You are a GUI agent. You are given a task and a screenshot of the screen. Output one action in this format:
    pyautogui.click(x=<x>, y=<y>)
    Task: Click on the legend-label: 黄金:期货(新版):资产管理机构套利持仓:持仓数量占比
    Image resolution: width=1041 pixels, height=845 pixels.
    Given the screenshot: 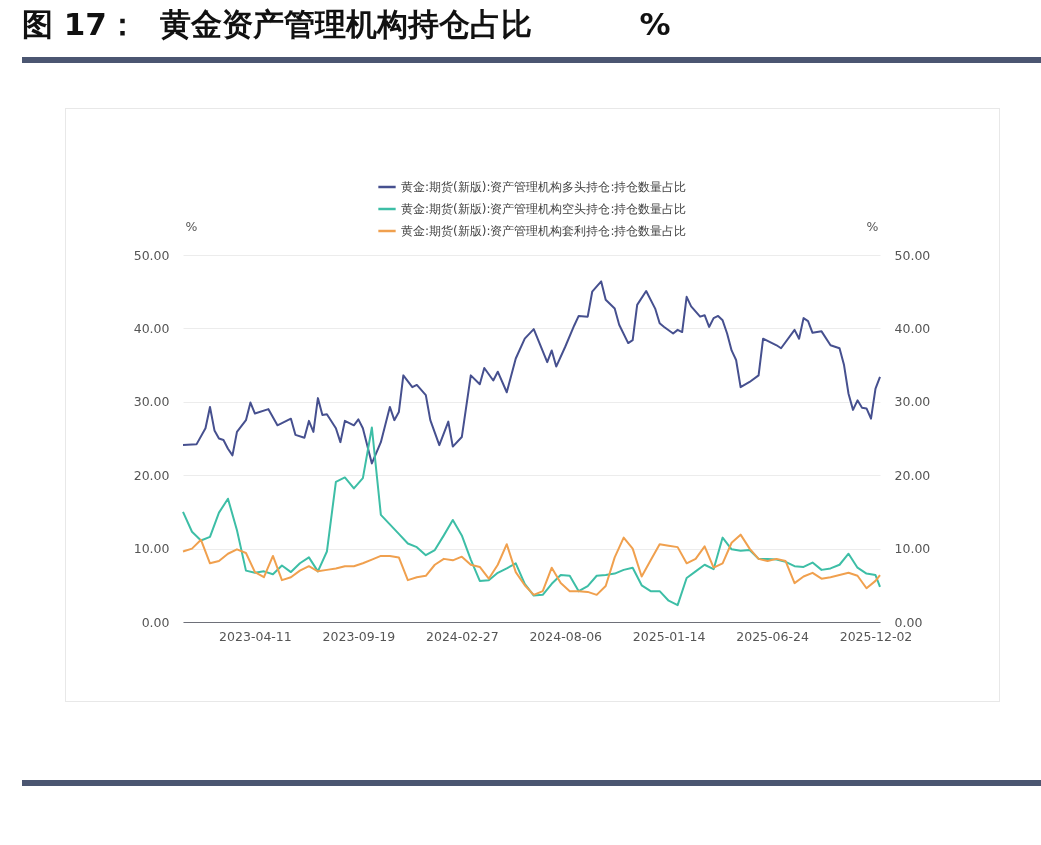 What is the action you would take?
    pyautogui.click(x=544, y=231)
    